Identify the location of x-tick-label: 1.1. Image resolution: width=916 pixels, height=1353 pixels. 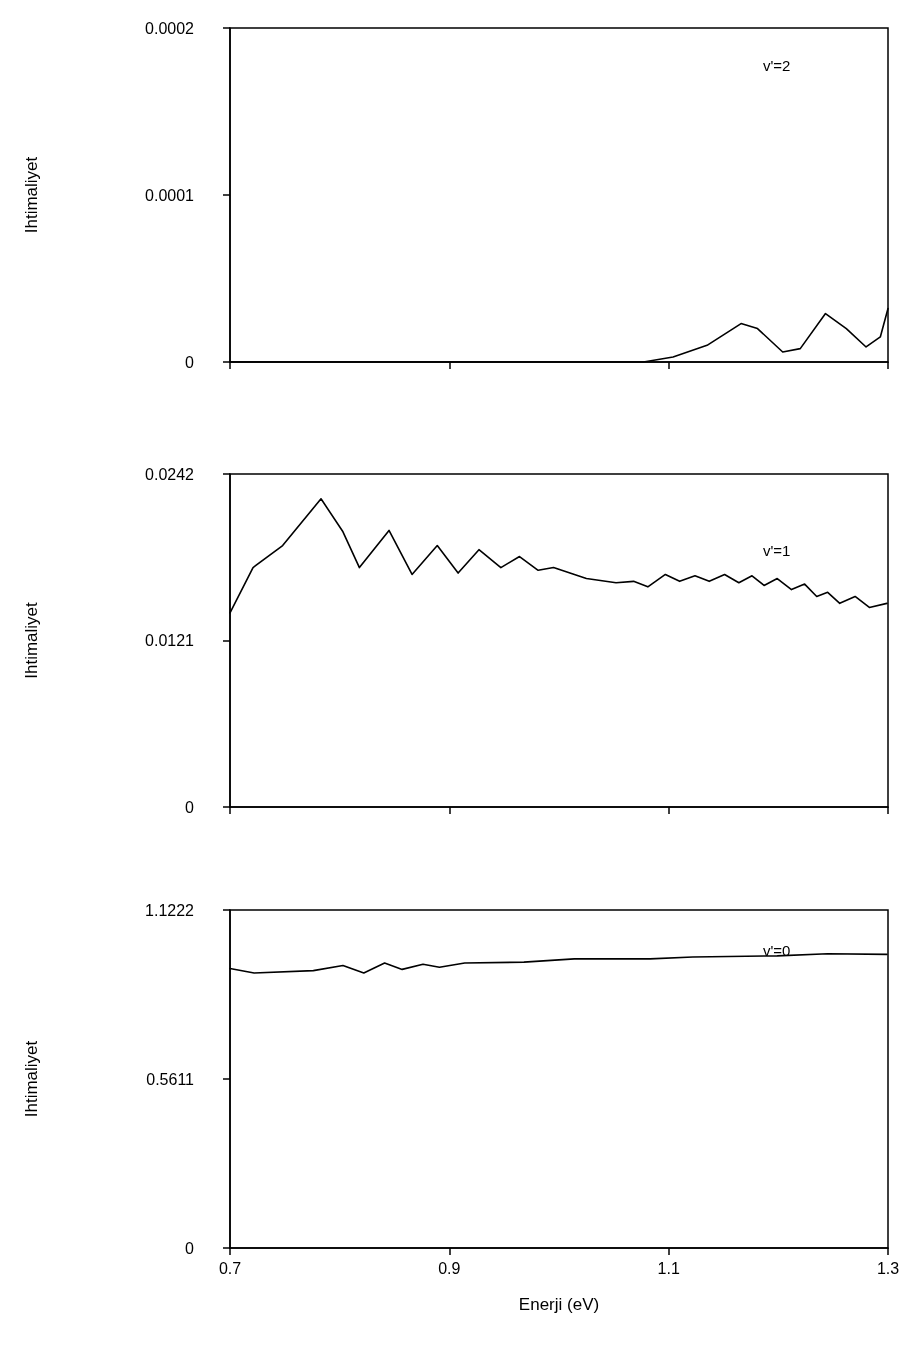
(668, 1268).